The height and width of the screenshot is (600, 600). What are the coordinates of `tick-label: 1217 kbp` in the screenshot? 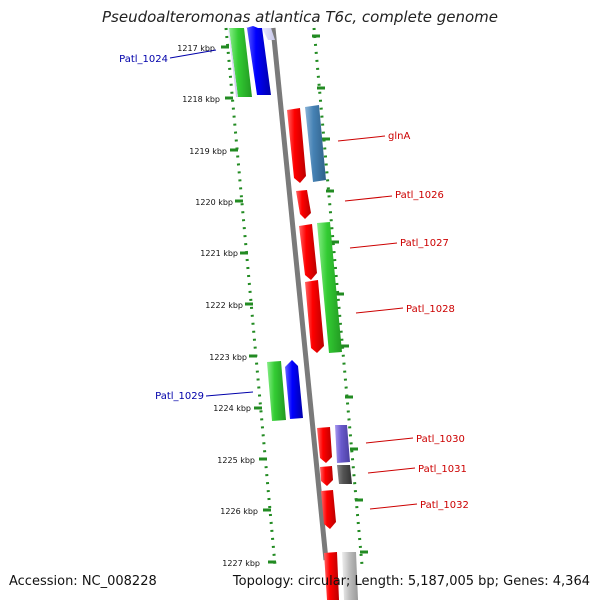 It's located at (196, 48).